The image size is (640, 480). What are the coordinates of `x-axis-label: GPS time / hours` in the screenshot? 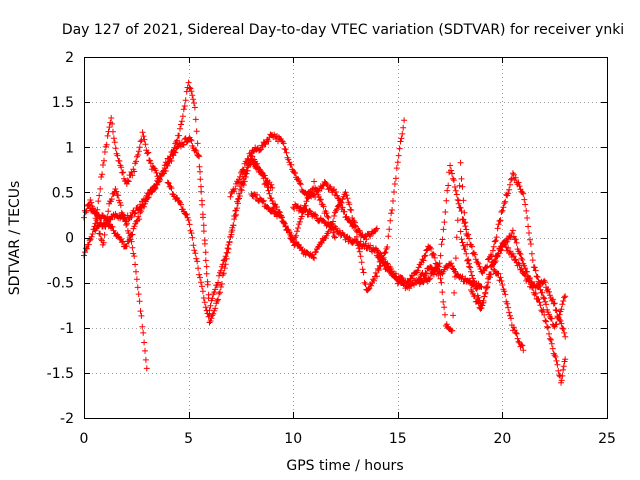 It's located at (344, 466).